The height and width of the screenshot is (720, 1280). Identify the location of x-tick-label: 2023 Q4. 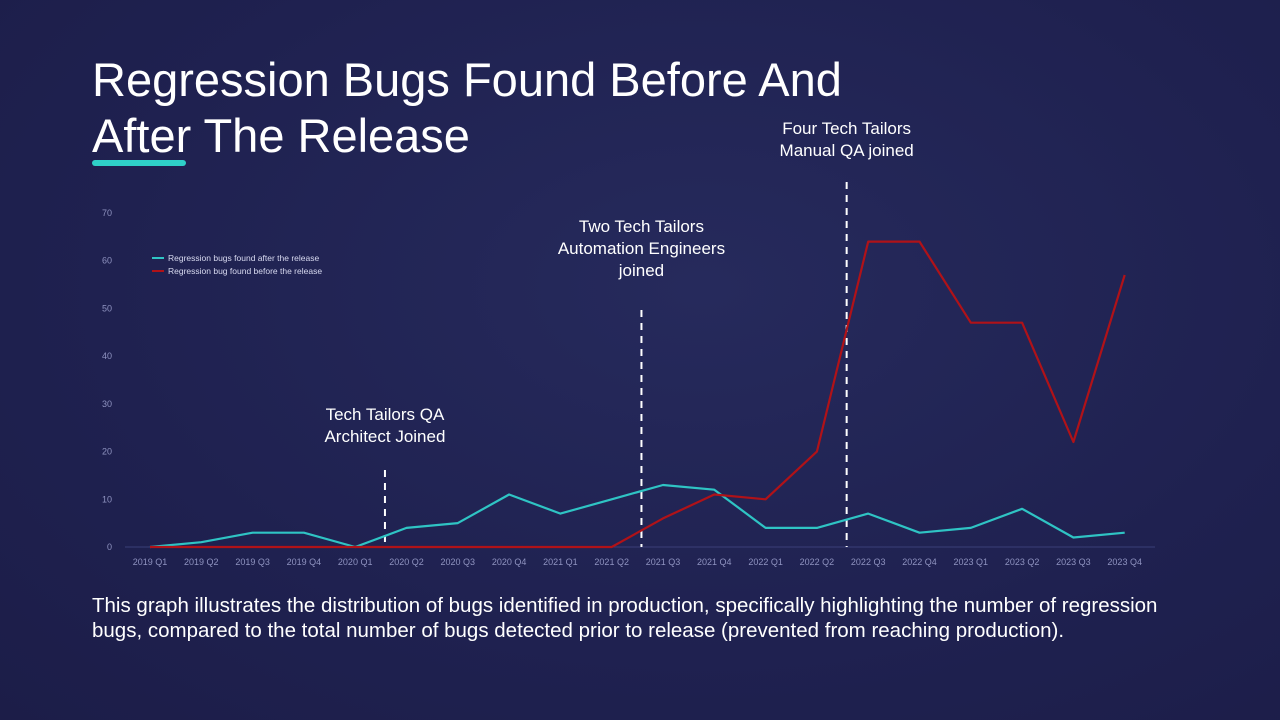
(1124, 562).